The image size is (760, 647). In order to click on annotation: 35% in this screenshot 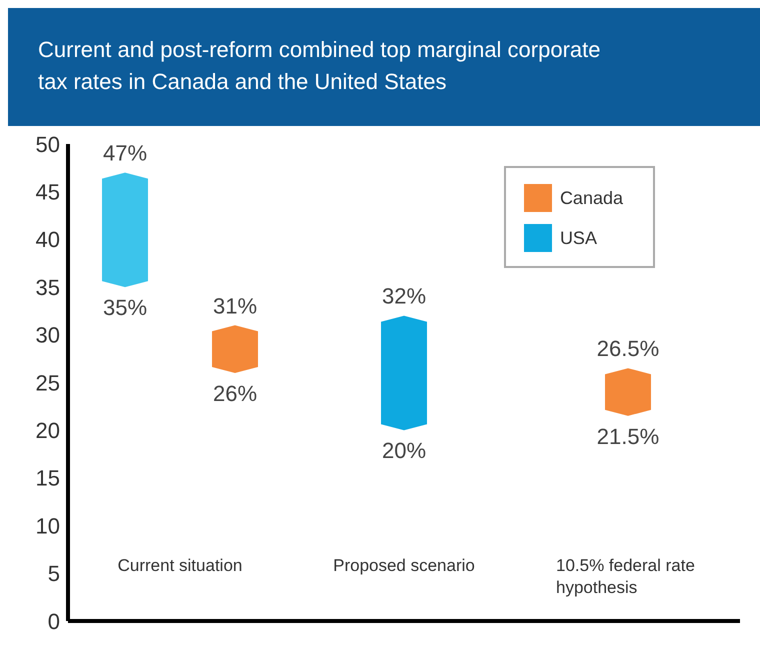, I will do `click(125, 307)`.